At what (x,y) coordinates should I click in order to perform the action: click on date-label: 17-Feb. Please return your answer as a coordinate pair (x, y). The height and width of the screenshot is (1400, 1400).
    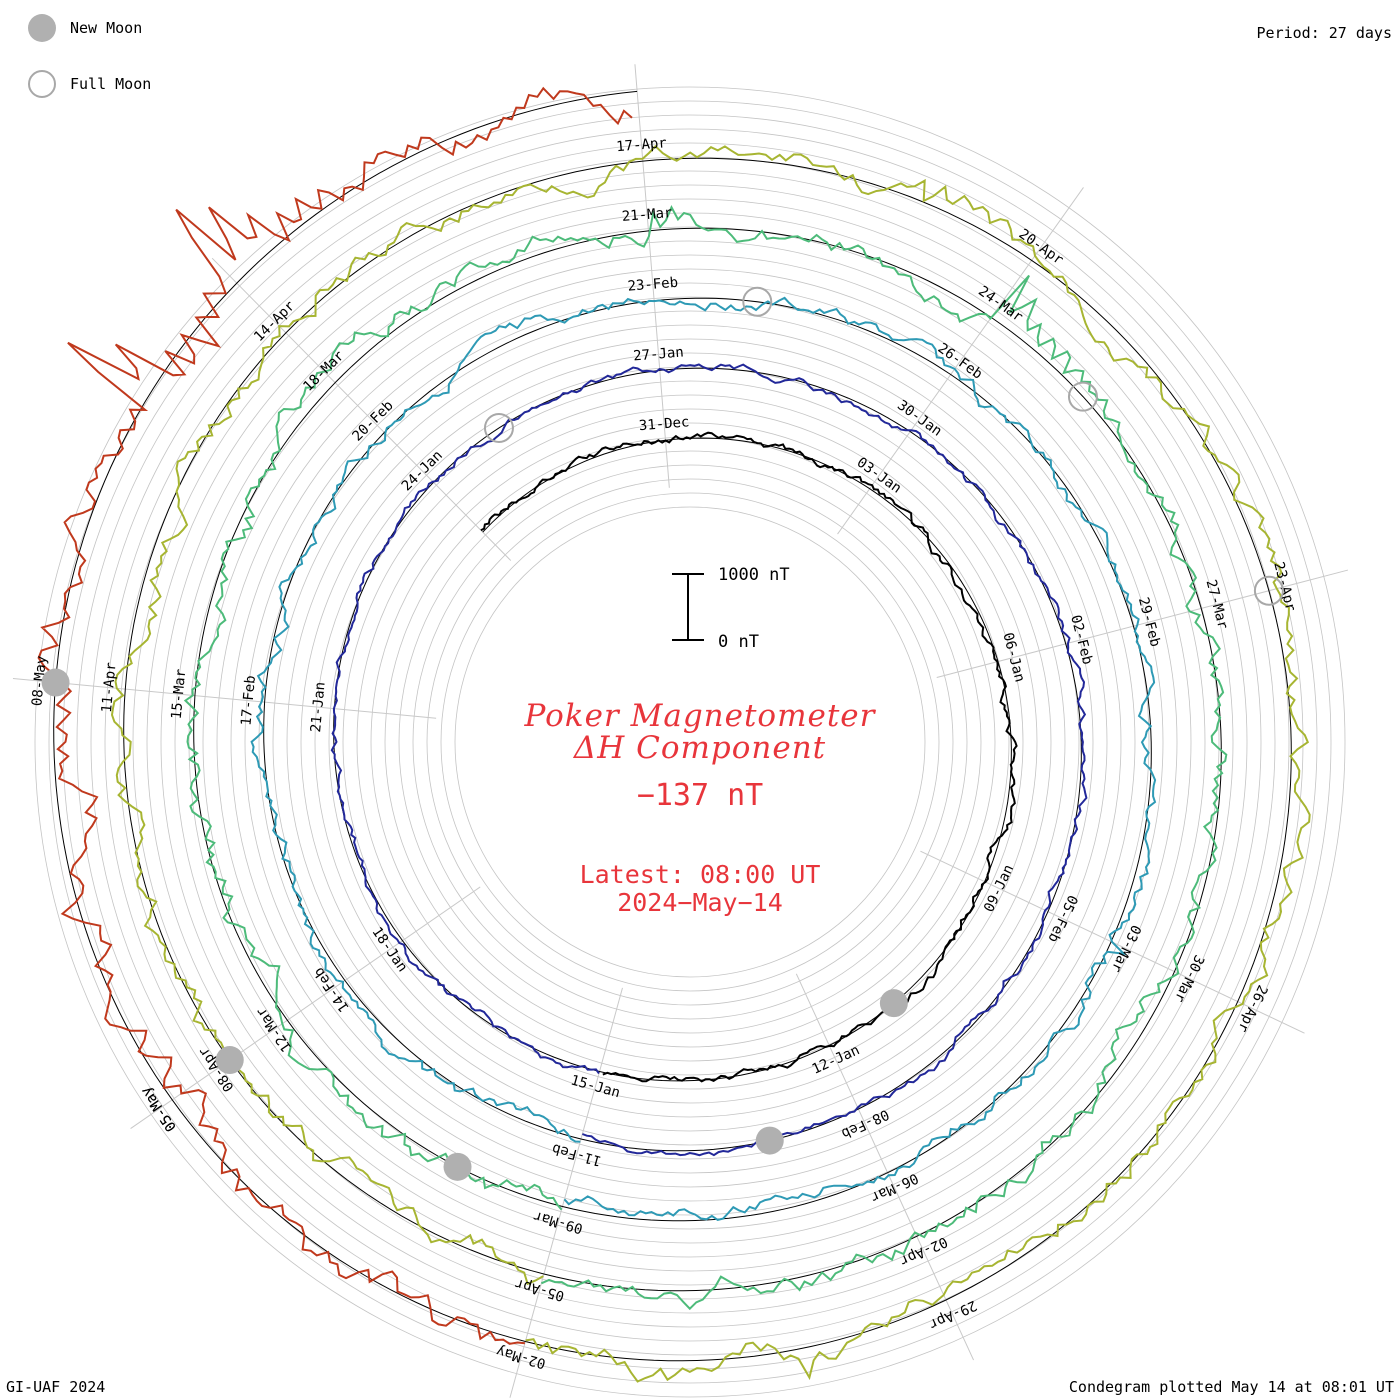
    Looking at the image, I should click on (248, 701).